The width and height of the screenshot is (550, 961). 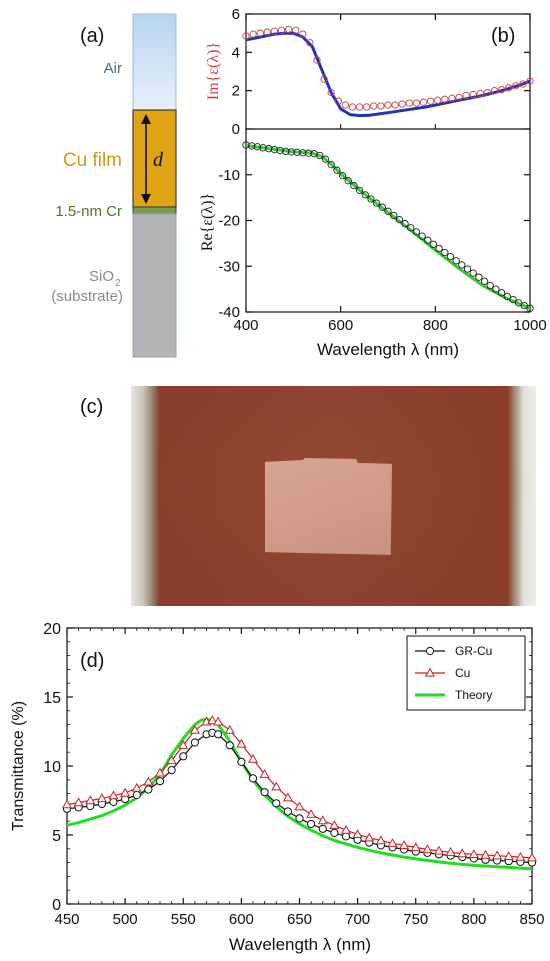 I want to click on chart-d-legend-marker-gr-cu, so click(x=430, y=651).